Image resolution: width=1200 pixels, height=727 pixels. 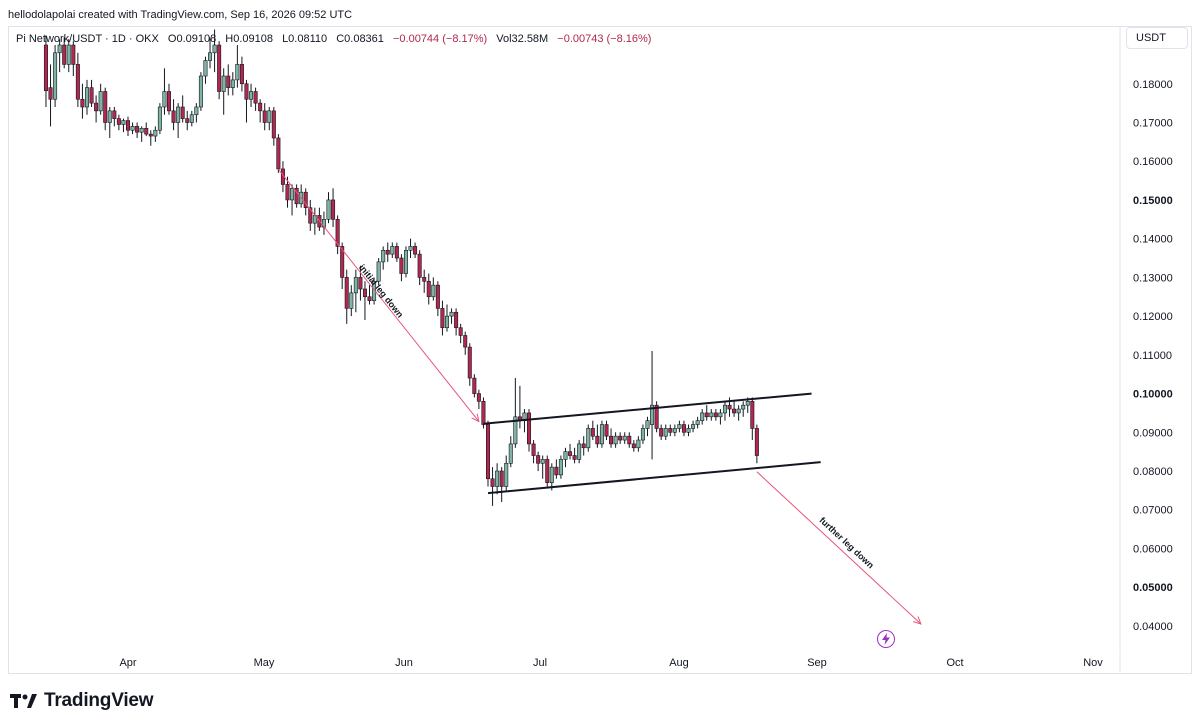 I want to click on x-tick-label: Oct, so click(x=954, y=663).